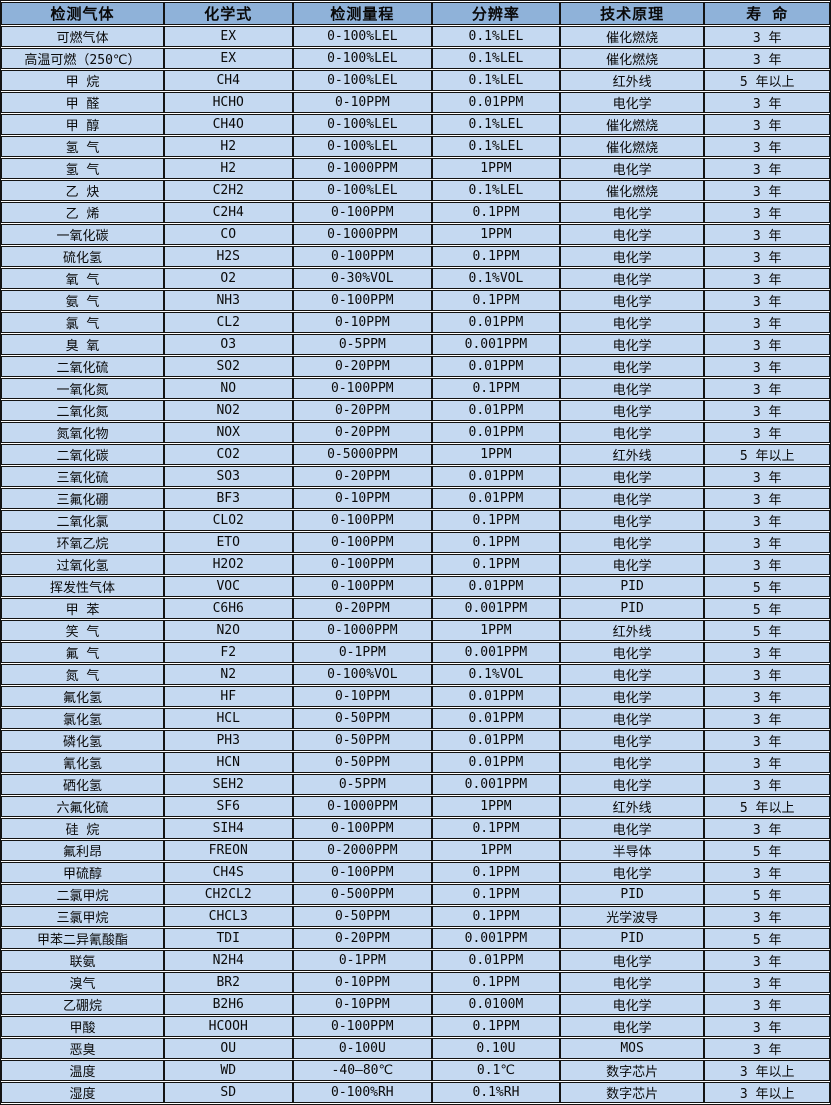 The height and width of the screenshot is (1105, 831). I want to click on cell-gas: 六氟化硫, so click(82, 806).